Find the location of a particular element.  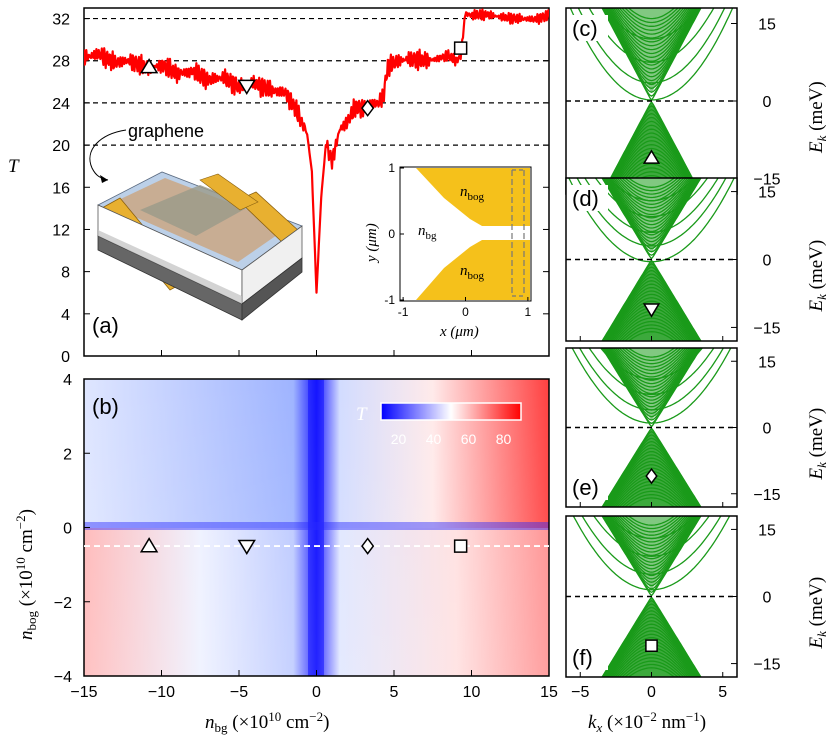

inset-label-top: nbog is located at coordinates (472, 193).